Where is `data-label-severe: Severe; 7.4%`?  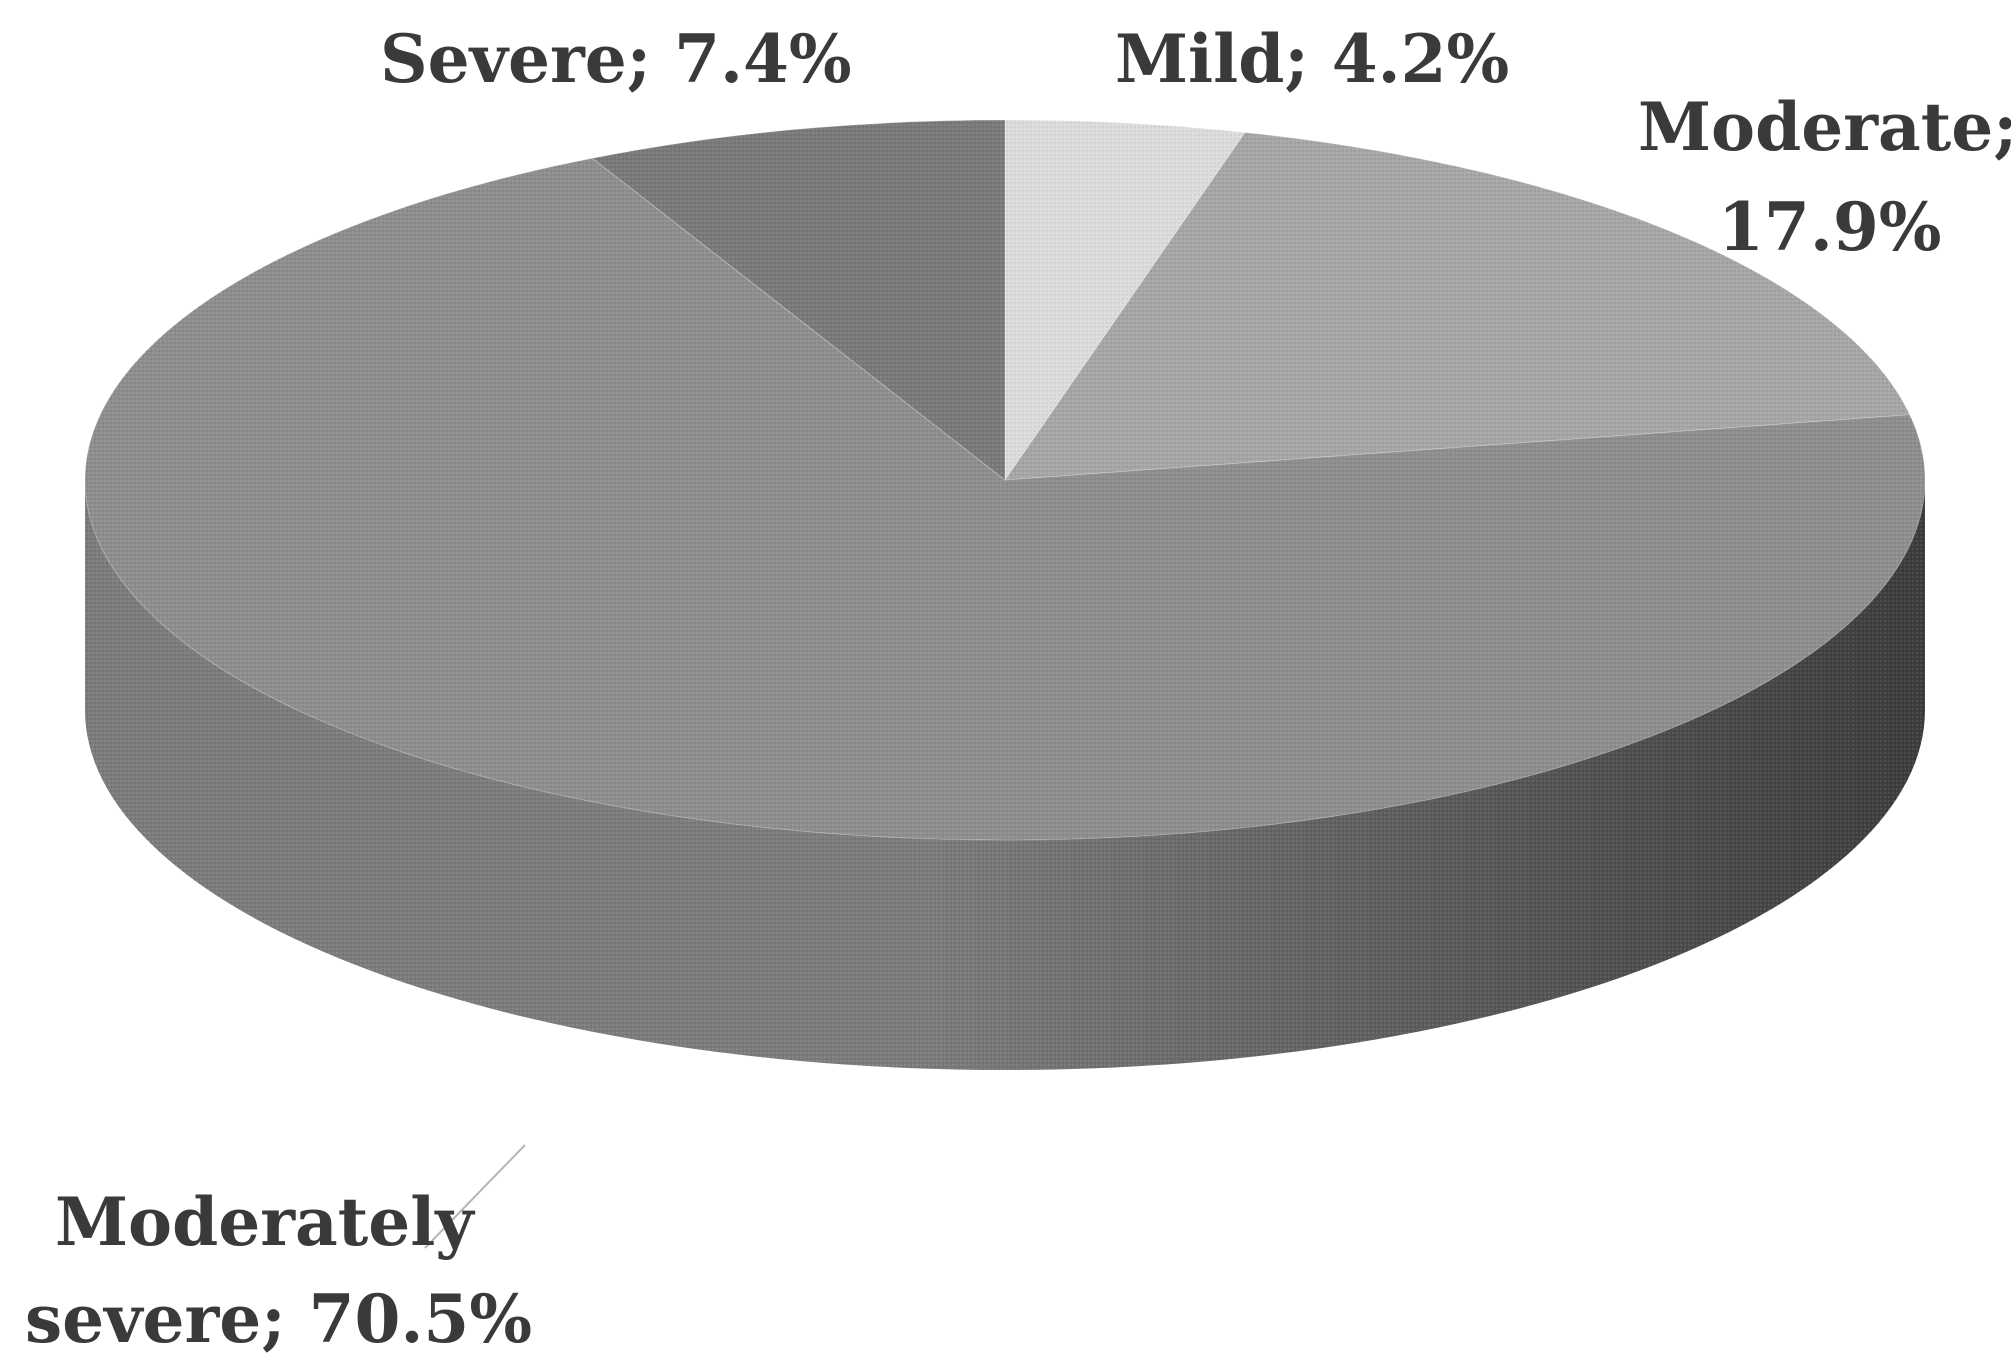
data-label-severe: Severe; 7.4% is located at coordinates (616, 59).